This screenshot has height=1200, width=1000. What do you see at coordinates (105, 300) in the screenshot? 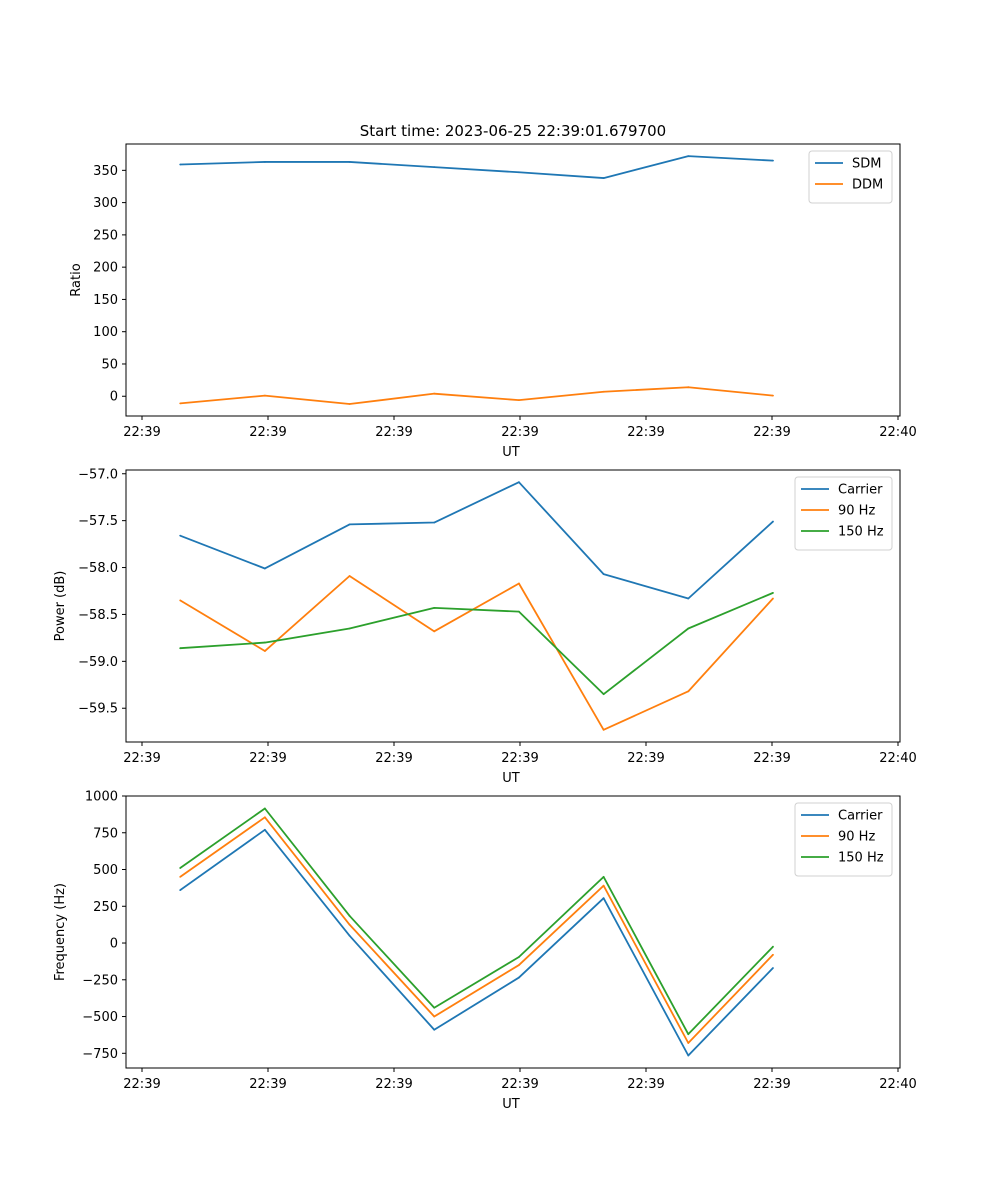
I see `y-tick-label: 150` at bounding box center [105, 300].